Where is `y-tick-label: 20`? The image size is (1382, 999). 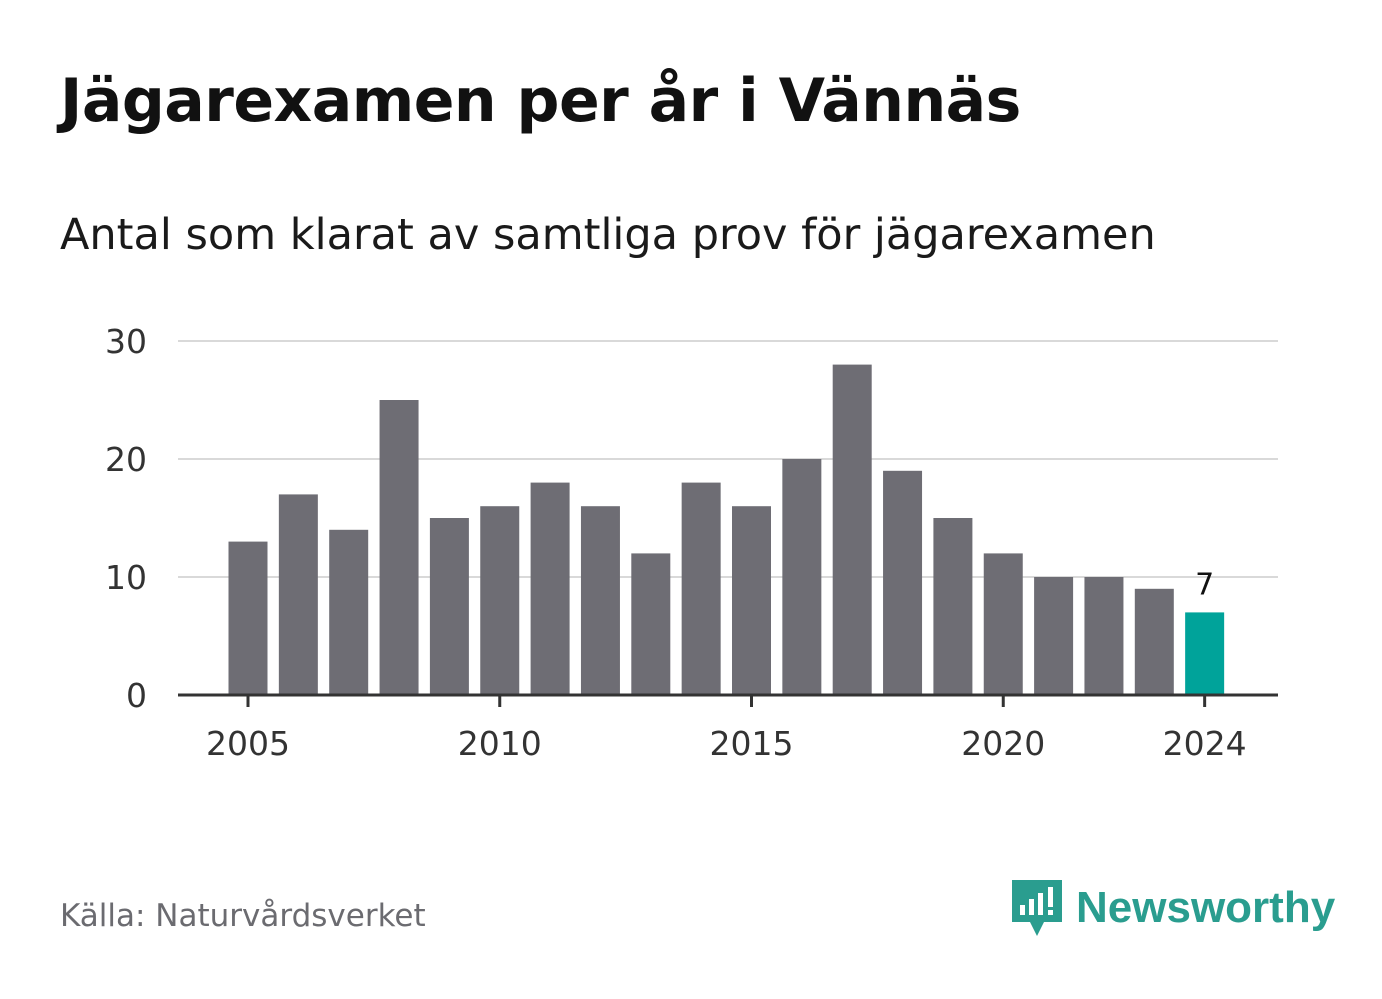
y-tick-label: 20 is located at coordinates (126, 459).